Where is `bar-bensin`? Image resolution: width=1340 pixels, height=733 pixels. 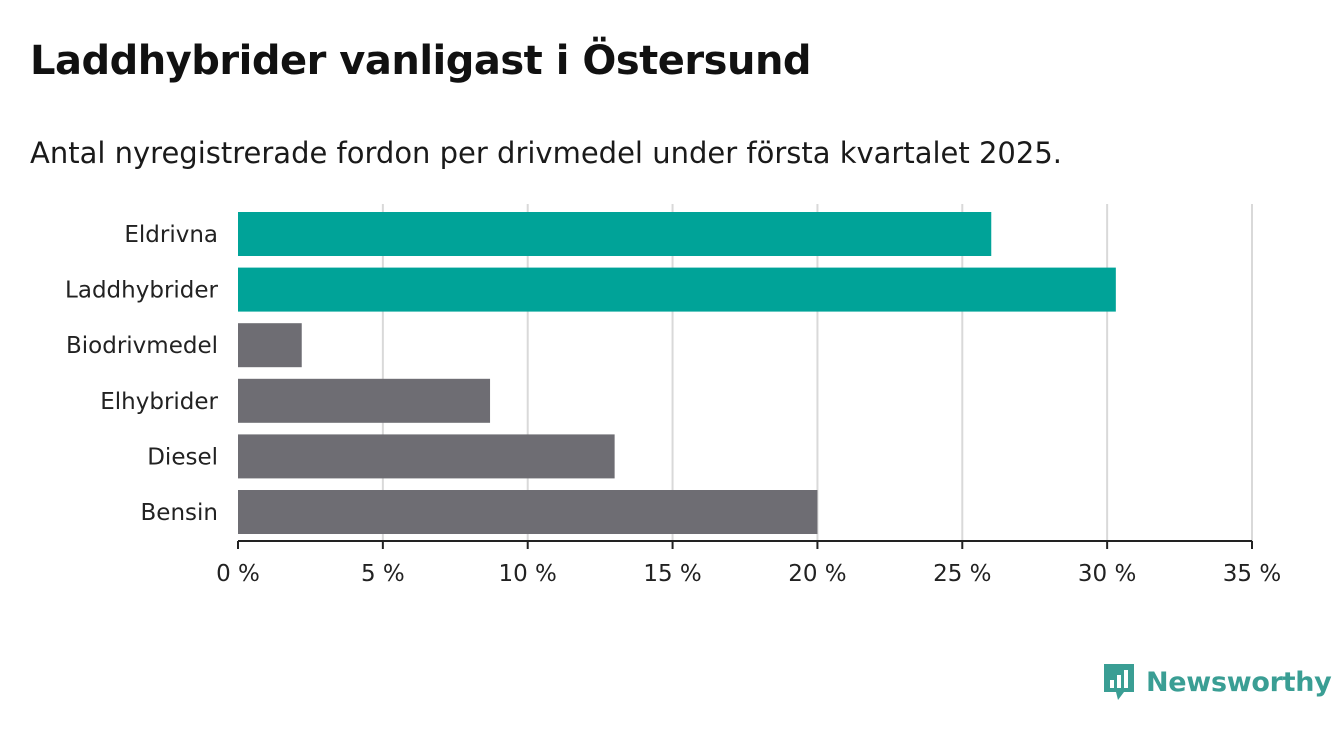 bar-bensin is located at coordinates (528, 512).